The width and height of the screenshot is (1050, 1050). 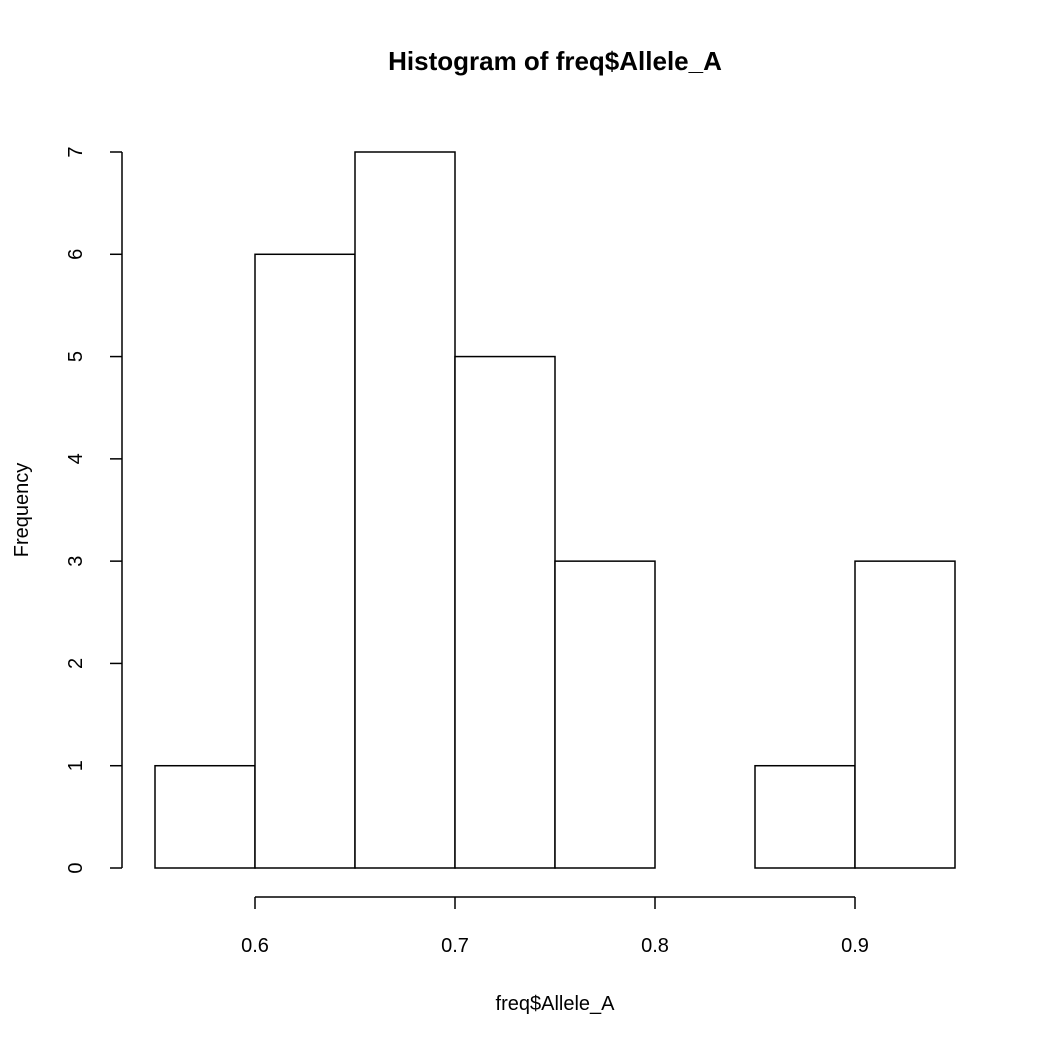 What do you see at coordinates (76, 765) in the screenshot?
I see `y-tick-label: 1` at bounding box center [76, 765].